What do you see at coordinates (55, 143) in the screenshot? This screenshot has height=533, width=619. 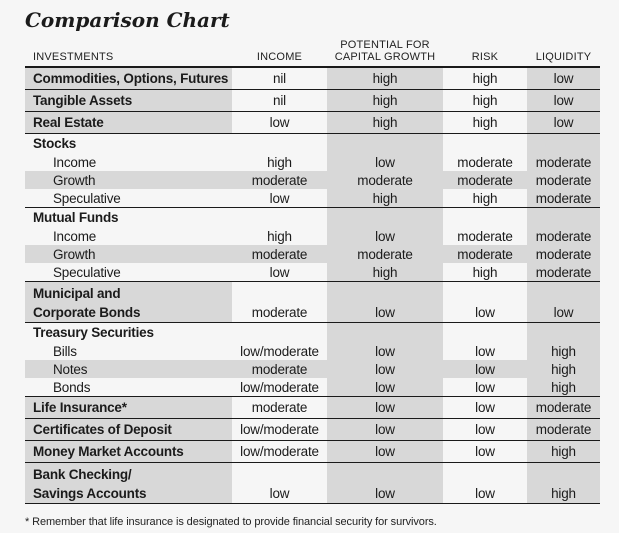 I see `row-label: Stocks` at bounding box center [55, 143].